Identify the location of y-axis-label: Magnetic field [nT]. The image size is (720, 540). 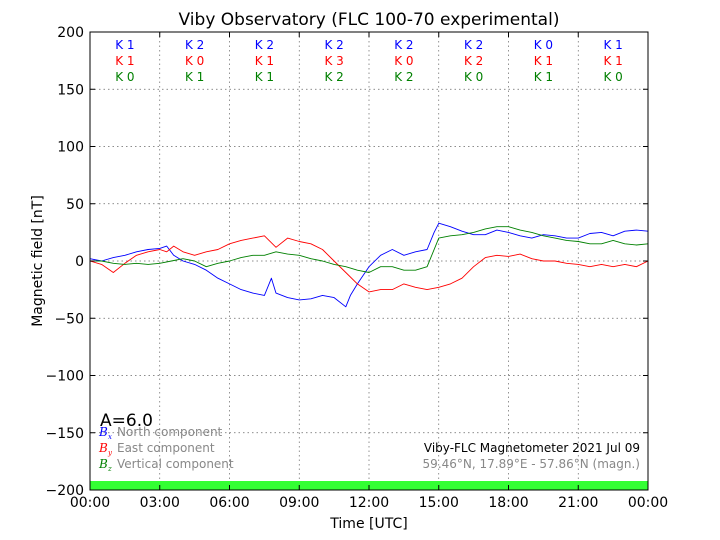
(38, 261).